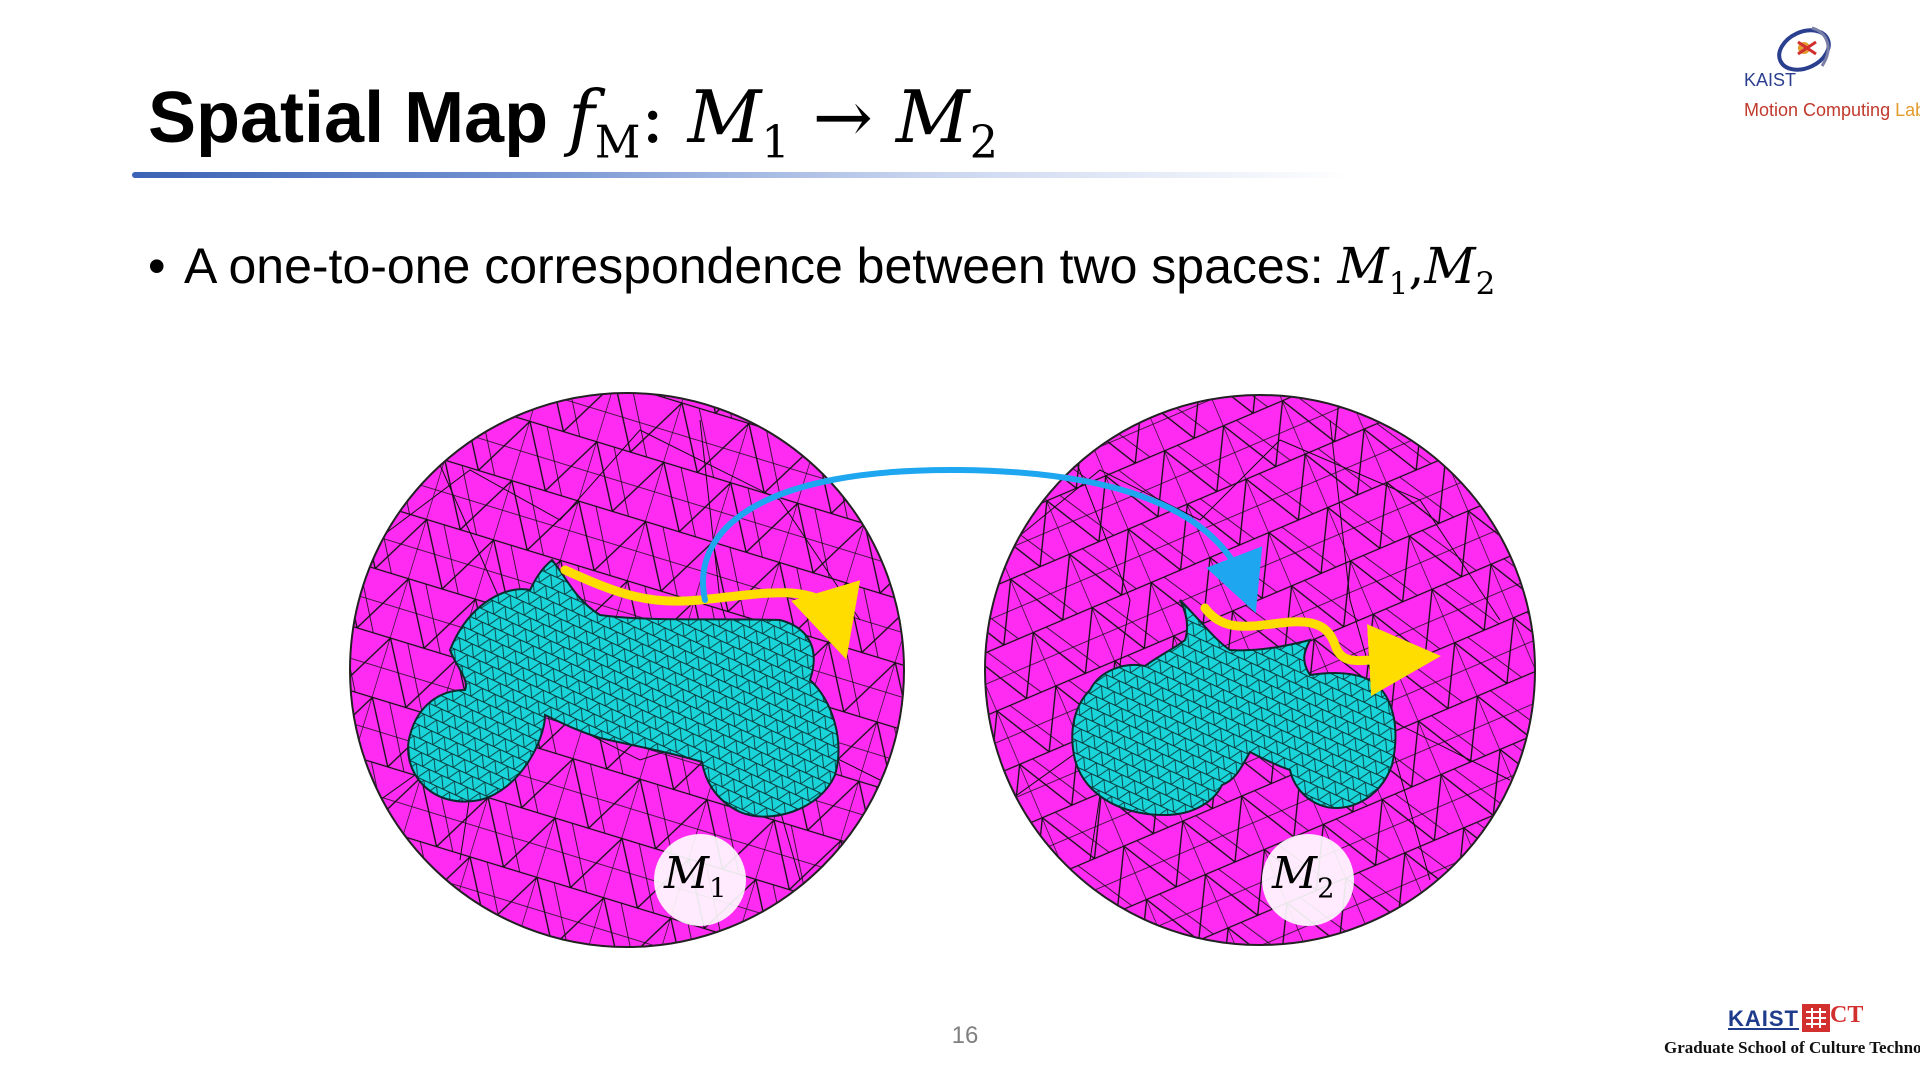  I want to click on lab-logo: KAIST Motion Computing Lab, so click(1822, 73).